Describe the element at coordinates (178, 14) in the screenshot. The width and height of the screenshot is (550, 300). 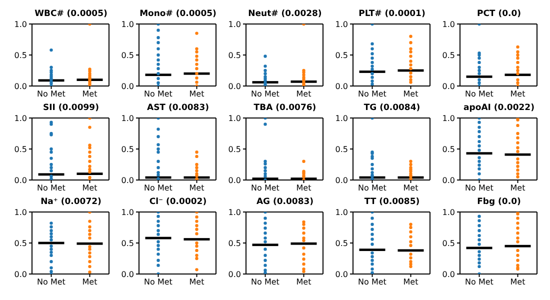
I see `chart-title: Mono# (0.0005)` at that location.